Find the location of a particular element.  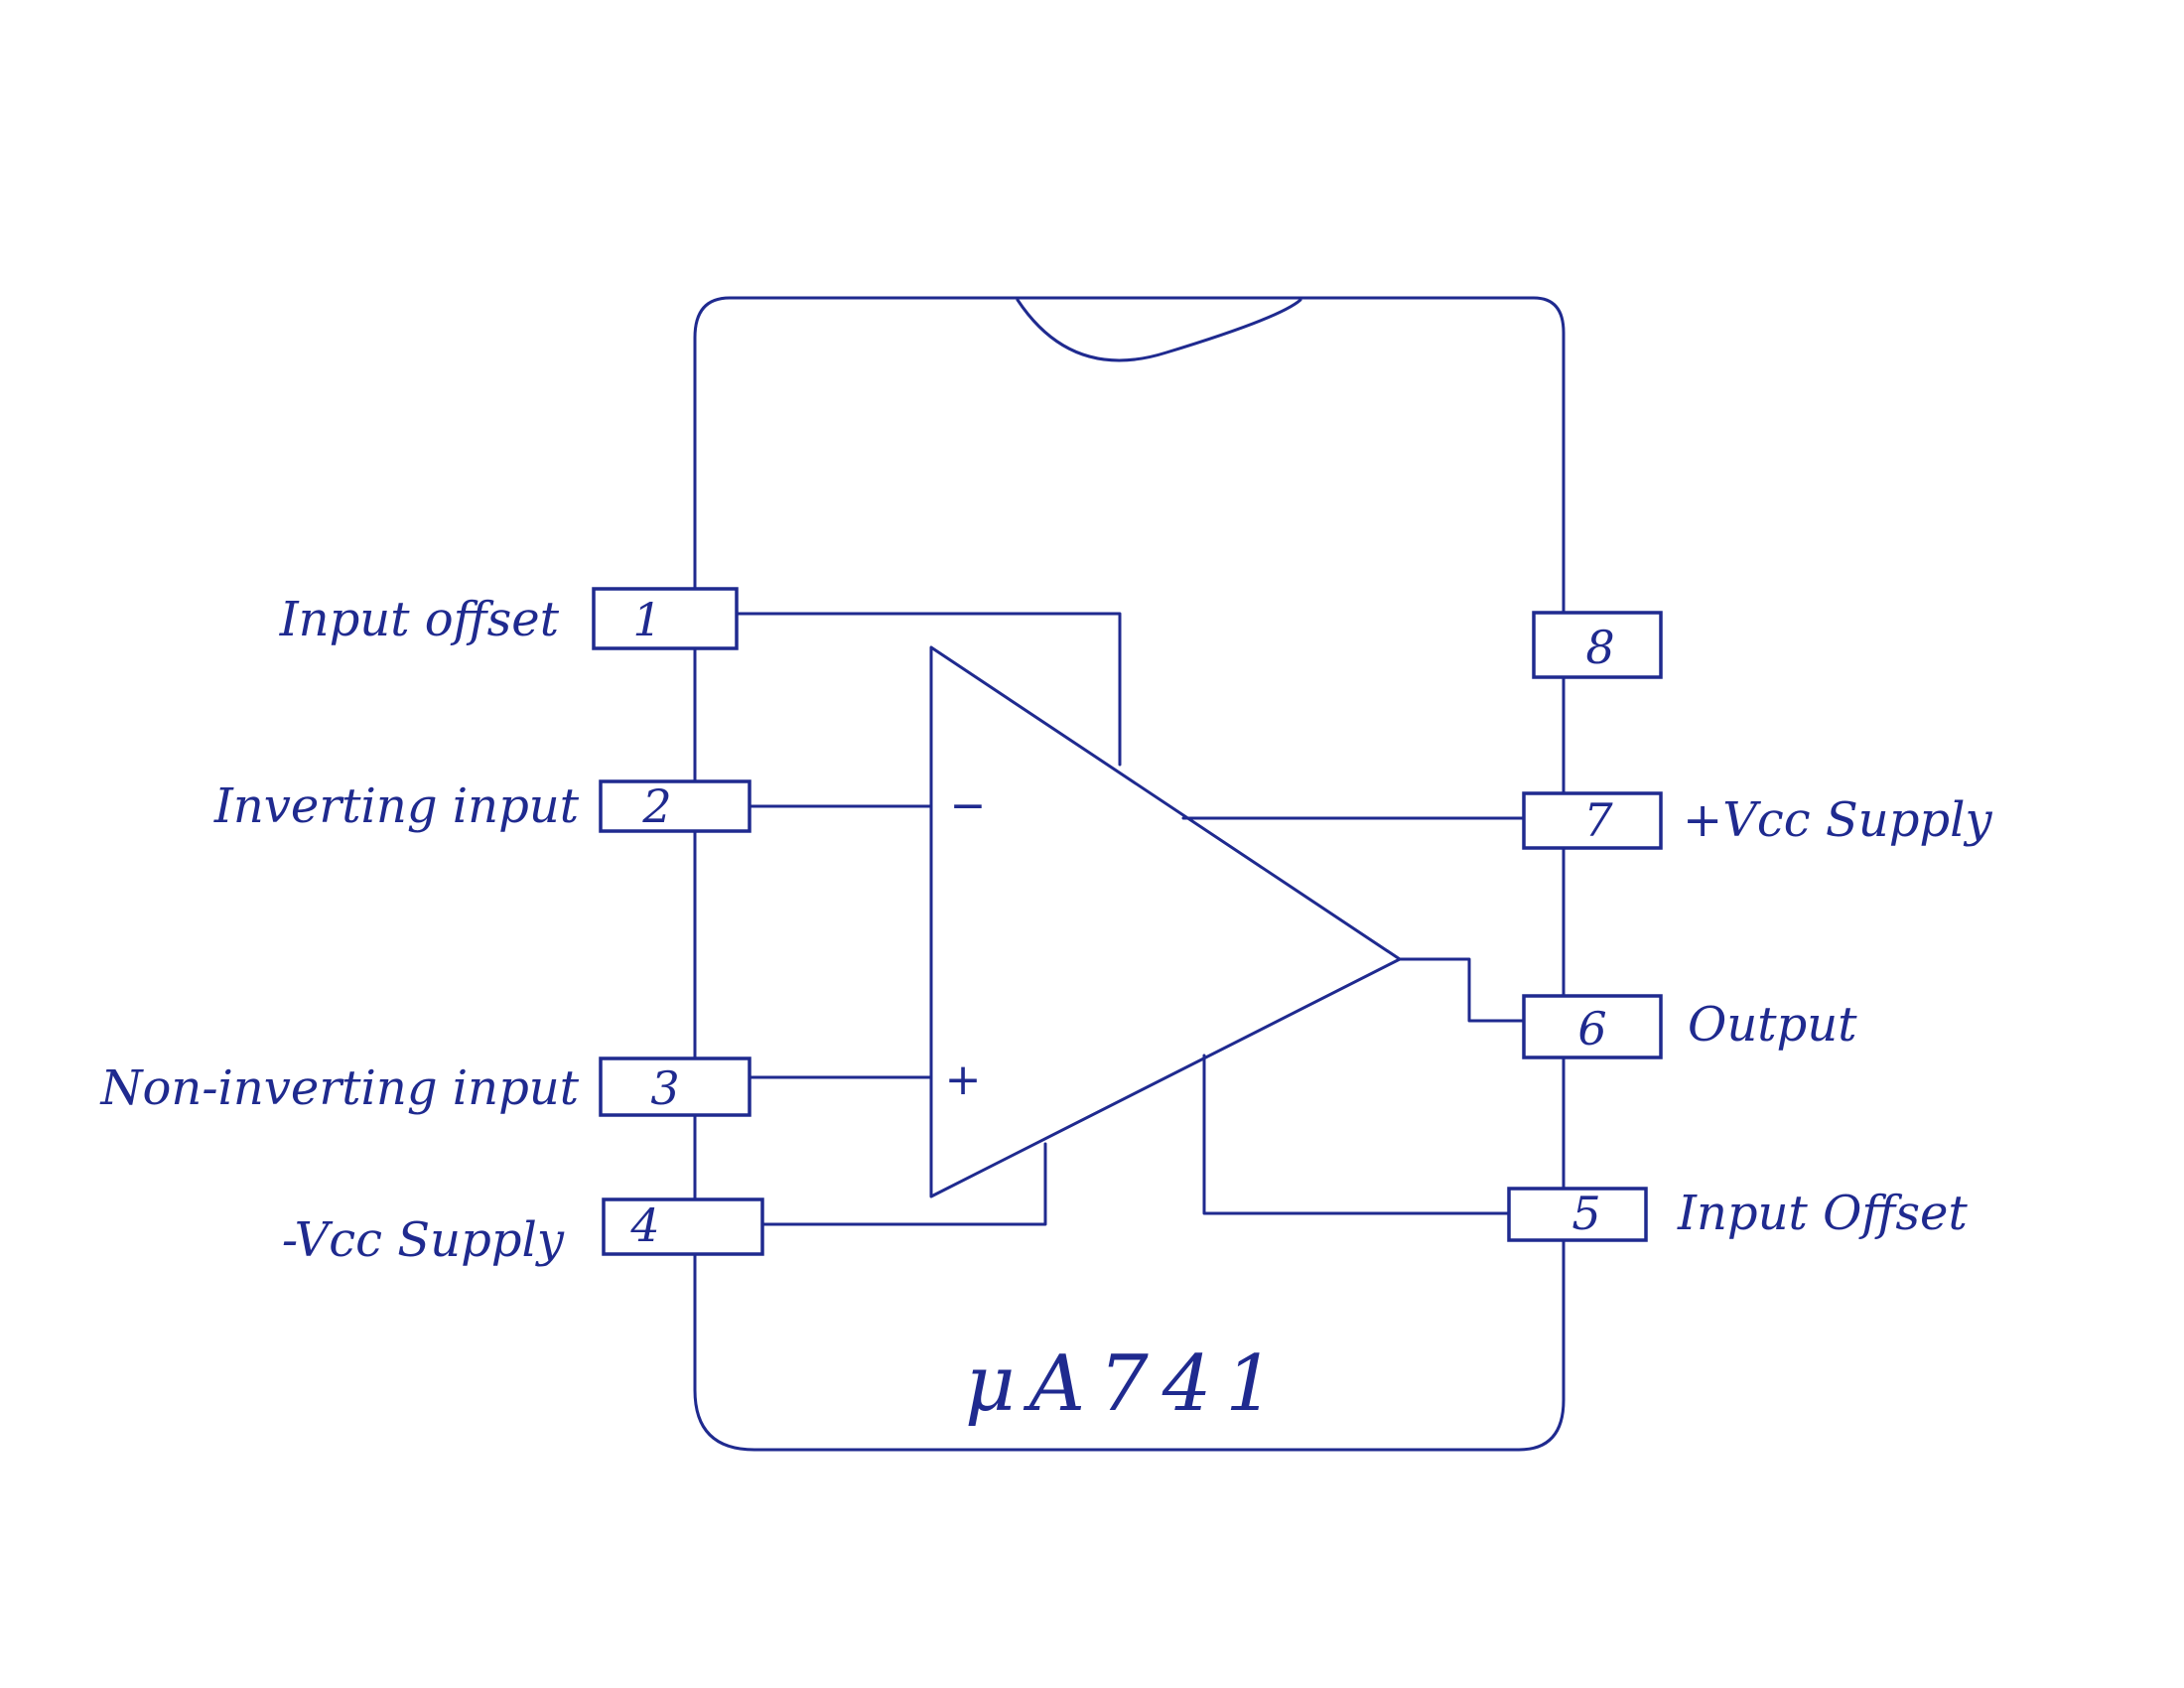

wire-pin6-output is located at coordinates (1462, 990).